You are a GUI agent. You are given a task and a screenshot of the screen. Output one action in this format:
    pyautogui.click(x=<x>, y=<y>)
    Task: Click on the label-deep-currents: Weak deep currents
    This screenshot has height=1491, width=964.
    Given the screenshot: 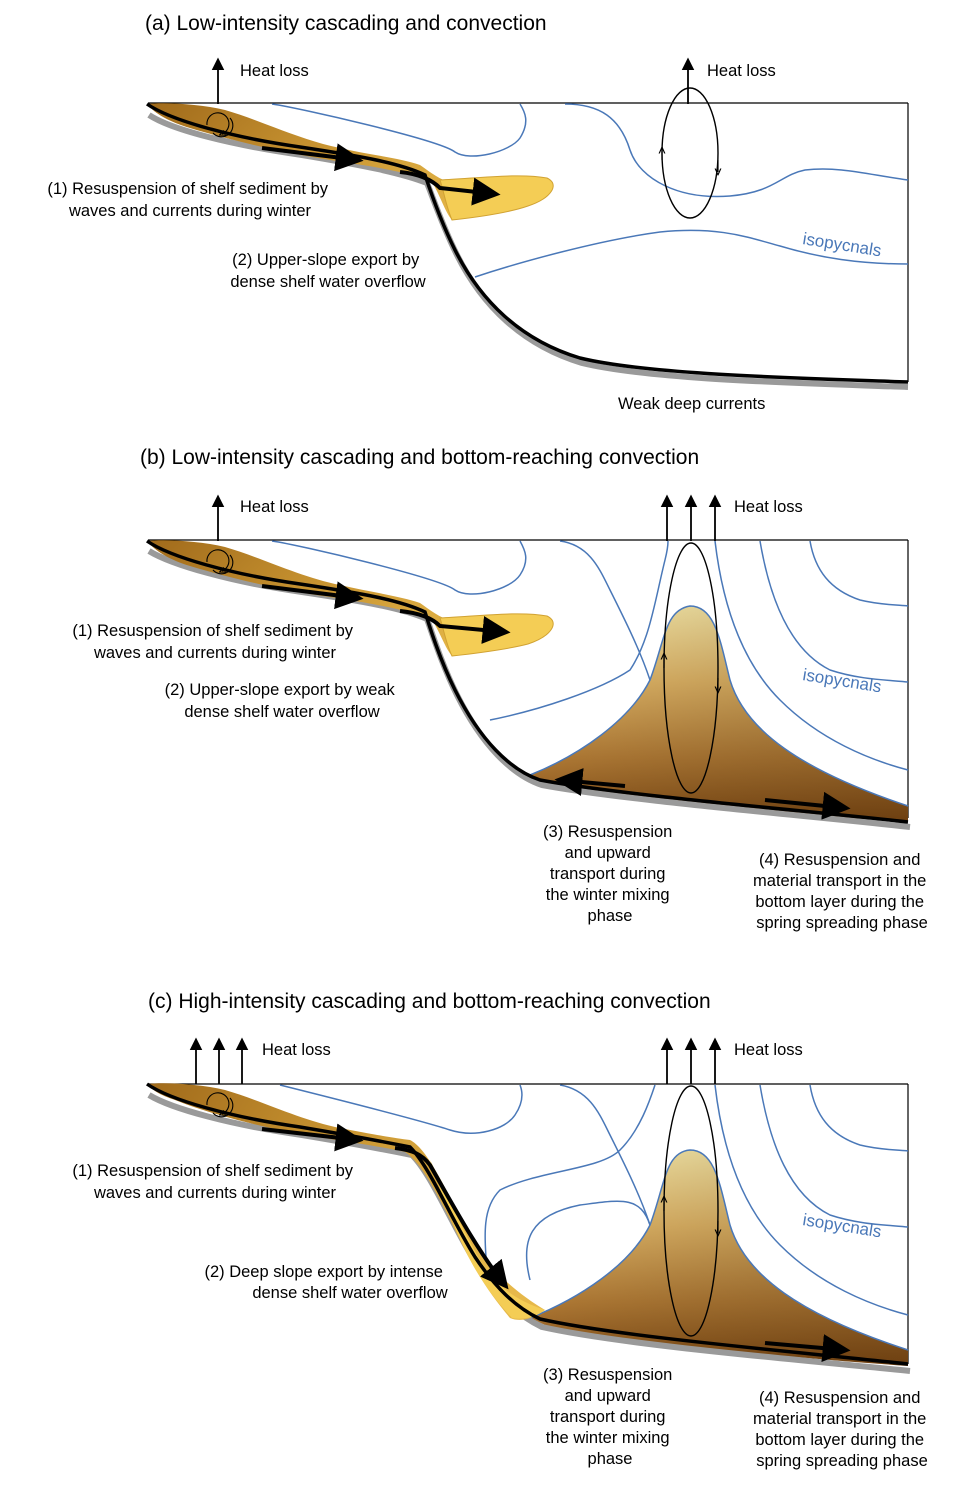 What is the action you would take?
    pyautogui.click(x=691, y=404)
    